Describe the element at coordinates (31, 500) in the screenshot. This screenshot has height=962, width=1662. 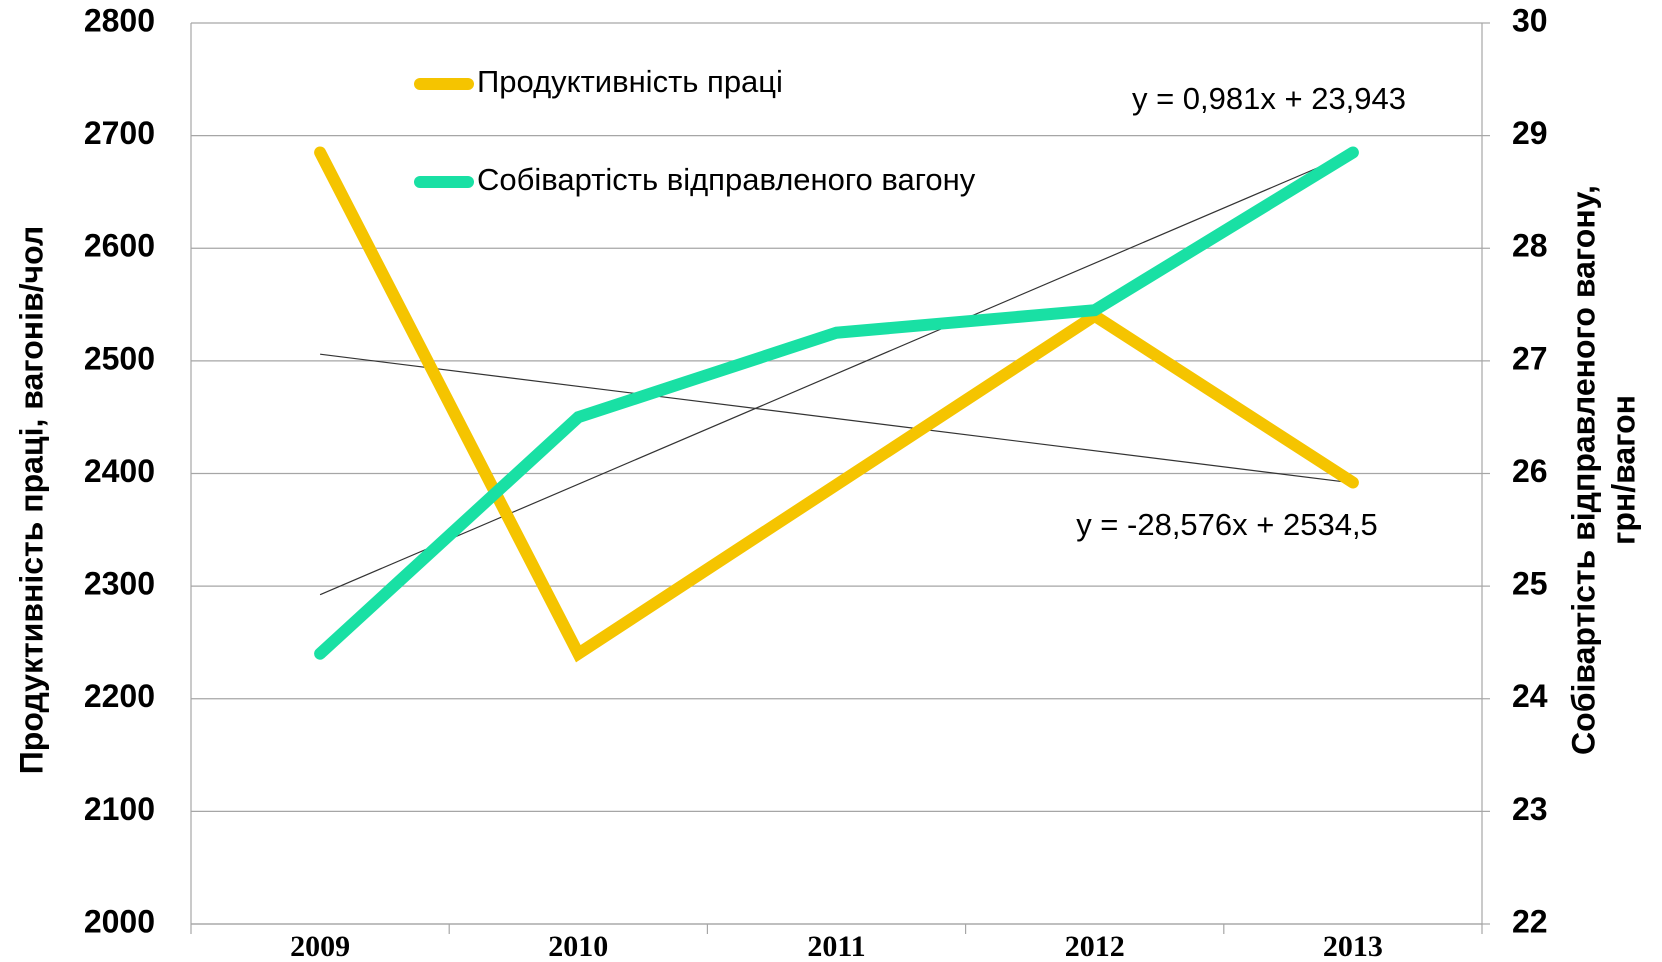
I see `y-axis-title: Продуктивність праці, вагонів/чол` at that location.